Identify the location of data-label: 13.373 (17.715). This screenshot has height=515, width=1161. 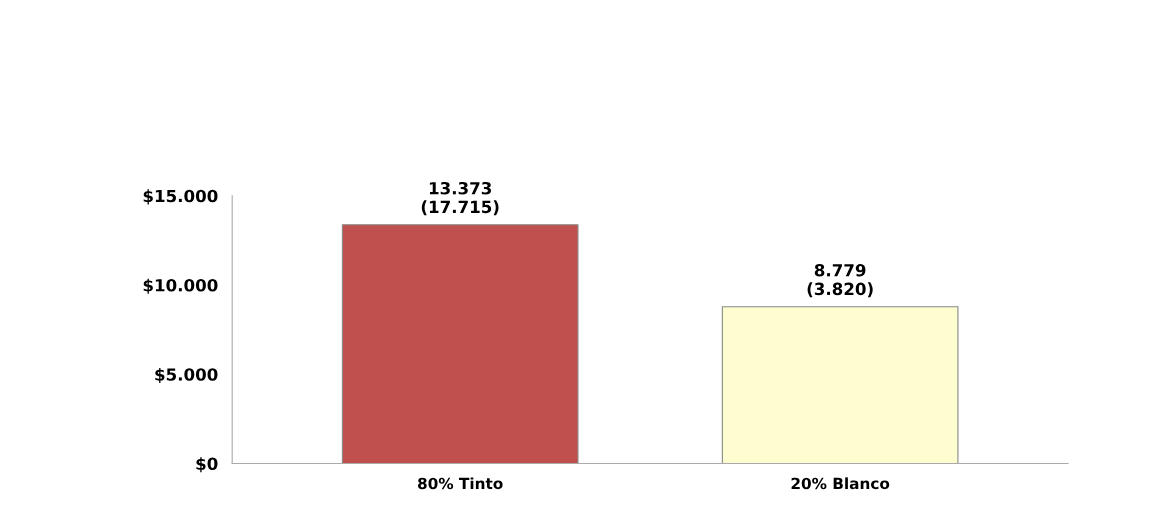
(460, 198).